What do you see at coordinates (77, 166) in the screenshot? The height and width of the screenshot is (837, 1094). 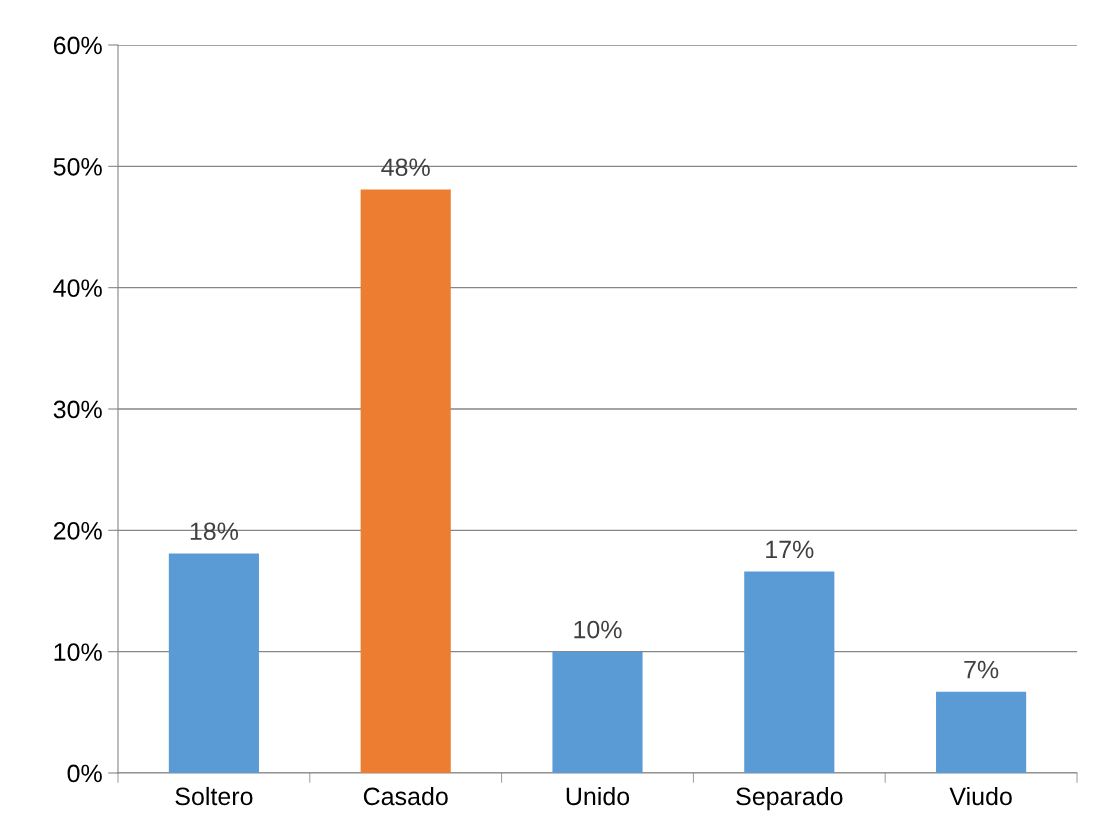 I see `y-tick-label: 50%` at bounding box center [77, 166].